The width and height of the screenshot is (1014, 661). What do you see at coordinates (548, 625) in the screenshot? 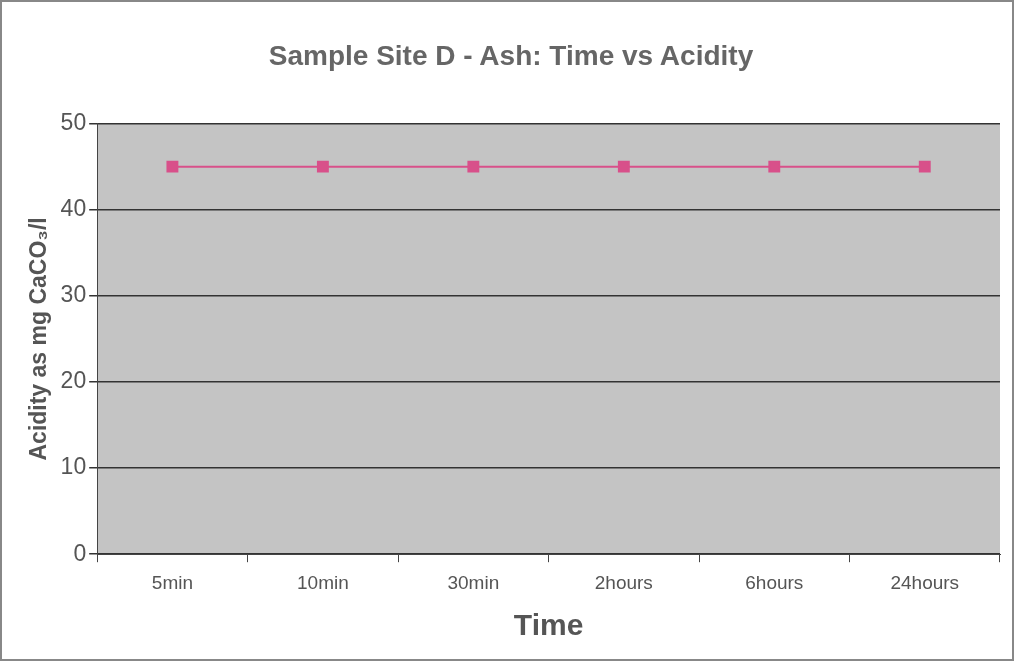
I see `x-axis-title: Time` at bounding box center [548, 625].